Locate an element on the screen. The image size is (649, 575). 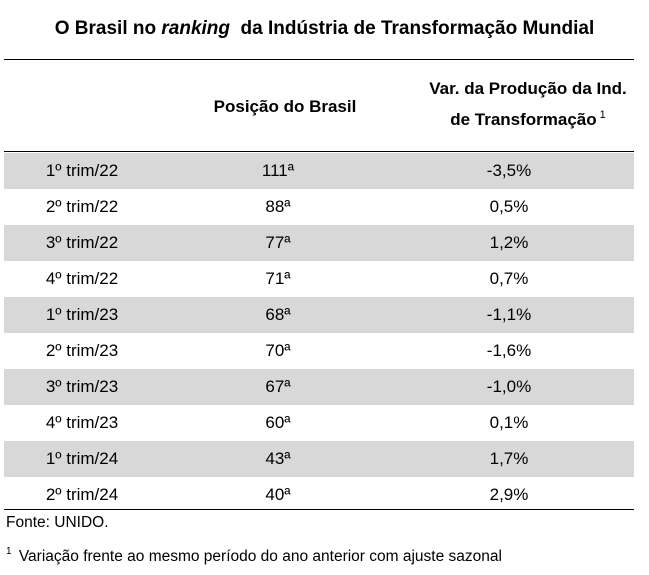
table-row: 1º trim/23 68ª -1,1% is located at coordinates (319, 315).